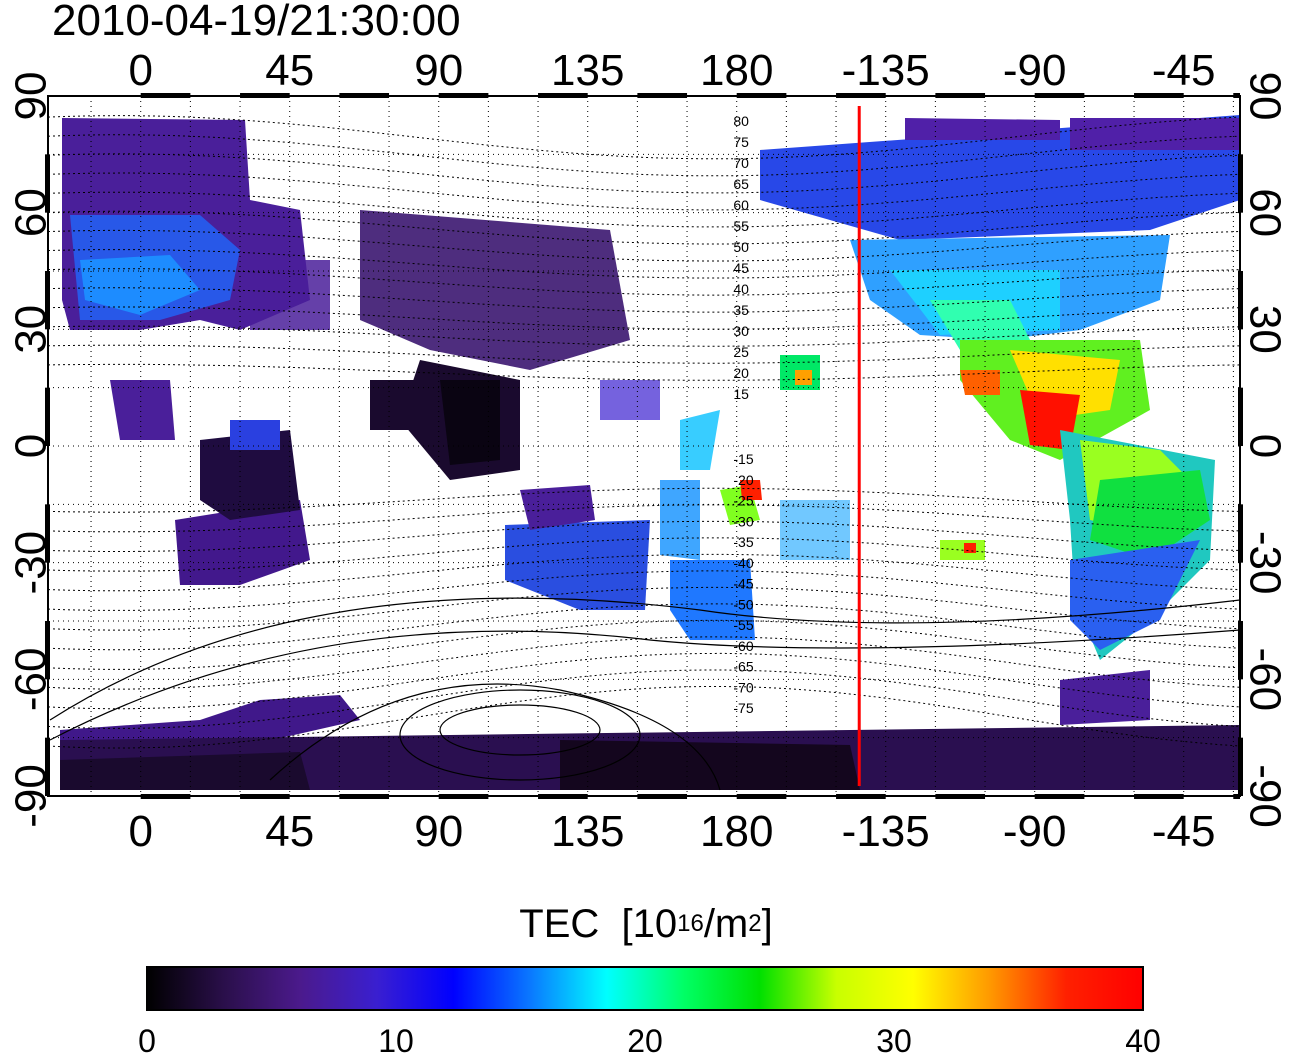  I want to click on lon-tick-top: 135, so click(587, 70).